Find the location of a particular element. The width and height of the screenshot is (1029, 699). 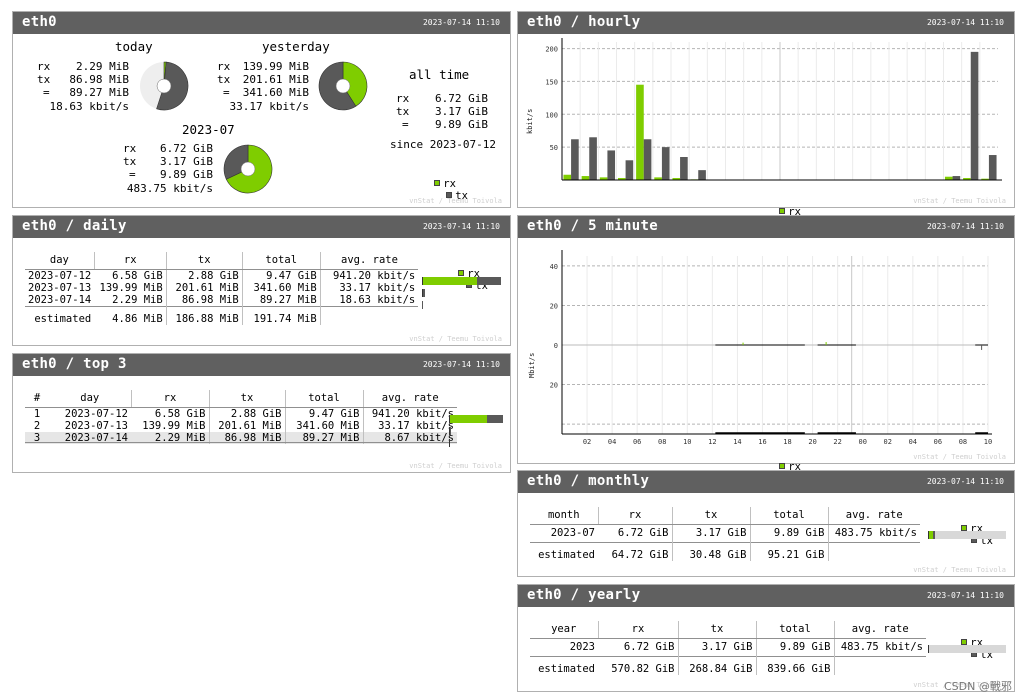

cell-rx: 570.82 GiB is located at coordinates (638, 665).